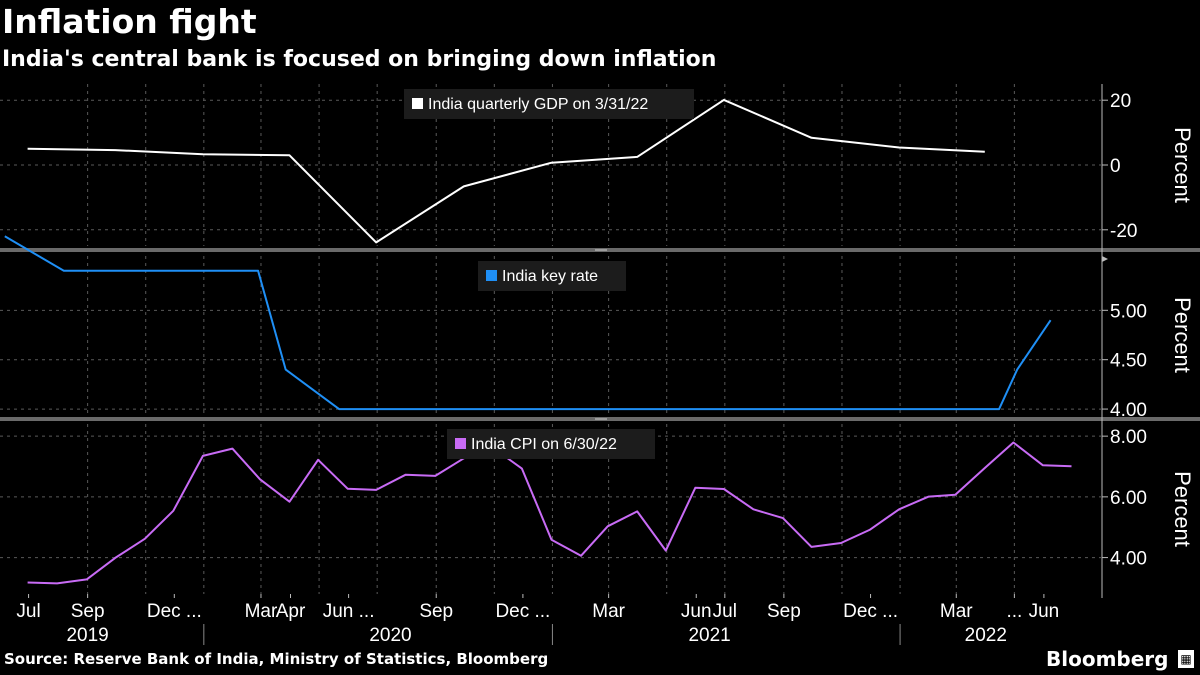 This screenshot has width=1200, height=675. Describe the element at coordinates (1128, 361) in the screenshot. I see `y-tick-label: 4.50` at that location.